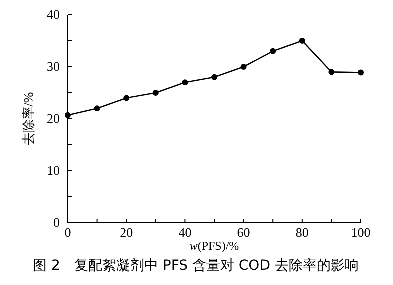 This screenshot has height=285, width=393. What do you see at coordinates (57, 222) in the screenshot?
I see `y-tick-label: 0` at bounding box center [57, 222].